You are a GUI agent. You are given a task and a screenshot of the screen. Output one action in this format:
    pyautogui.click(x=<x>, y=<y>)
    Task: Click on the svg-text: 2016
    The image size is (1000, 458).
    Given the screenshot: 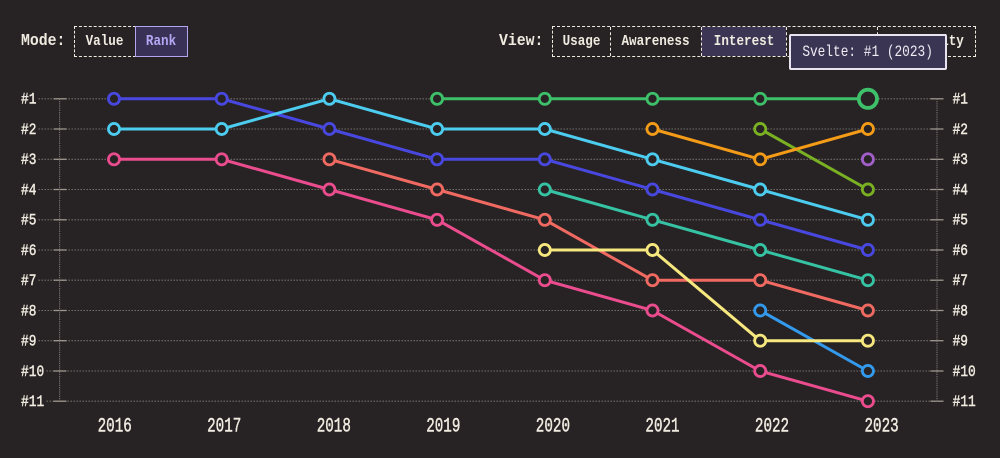 What is the action you would take?
    pyautogui.click(x=115, y=427)
    